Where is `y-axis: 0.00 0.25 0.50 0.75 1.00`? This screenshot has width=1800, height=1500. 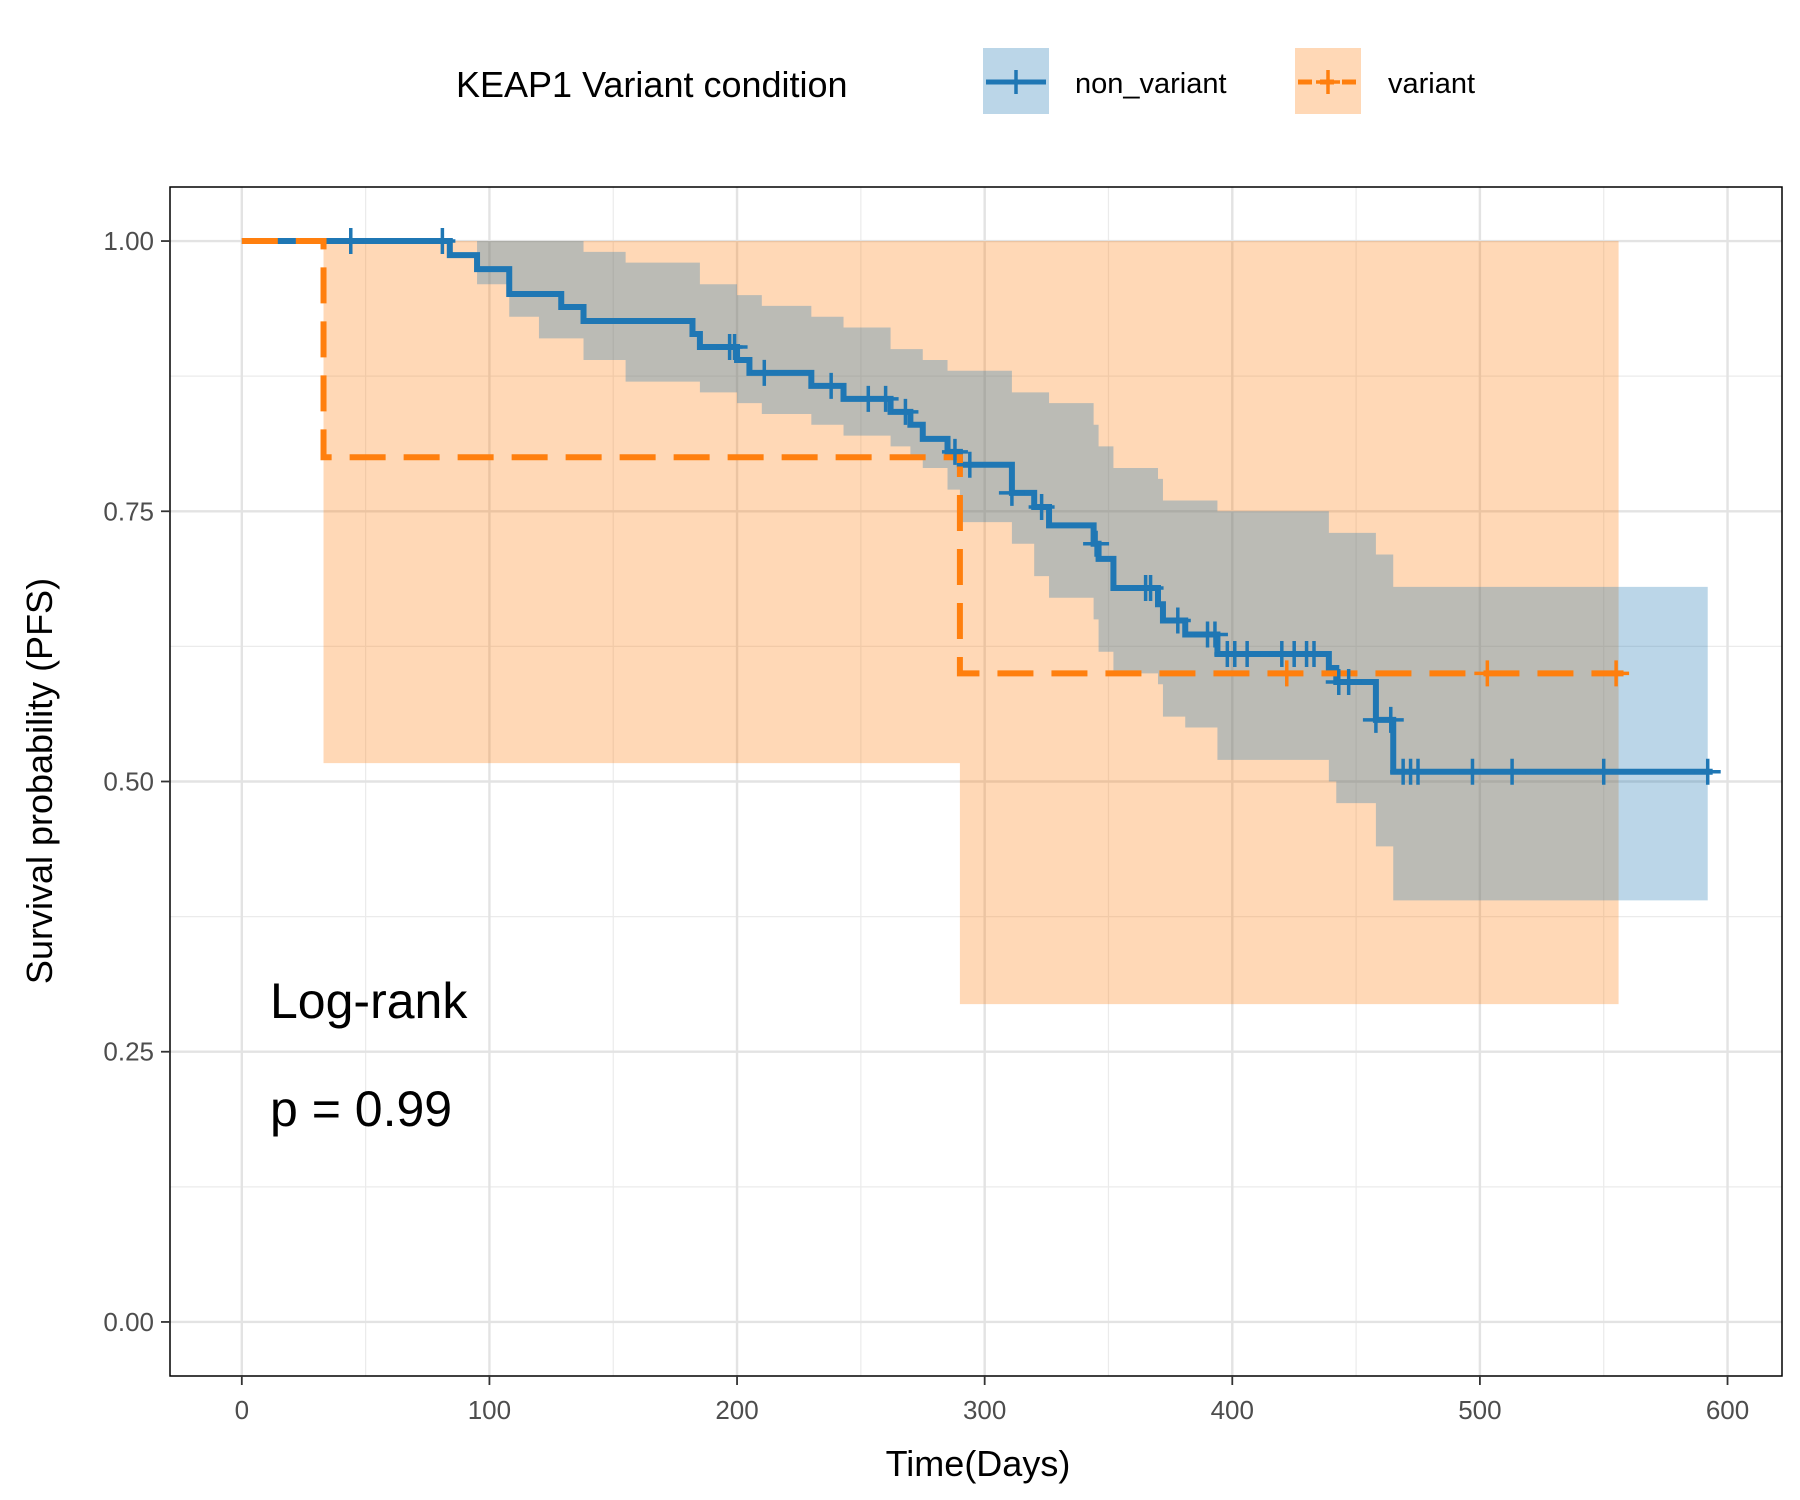 y-axis: 0.00 0.25 0.50 0.75 1.00 is located at coordinates (136, 781).